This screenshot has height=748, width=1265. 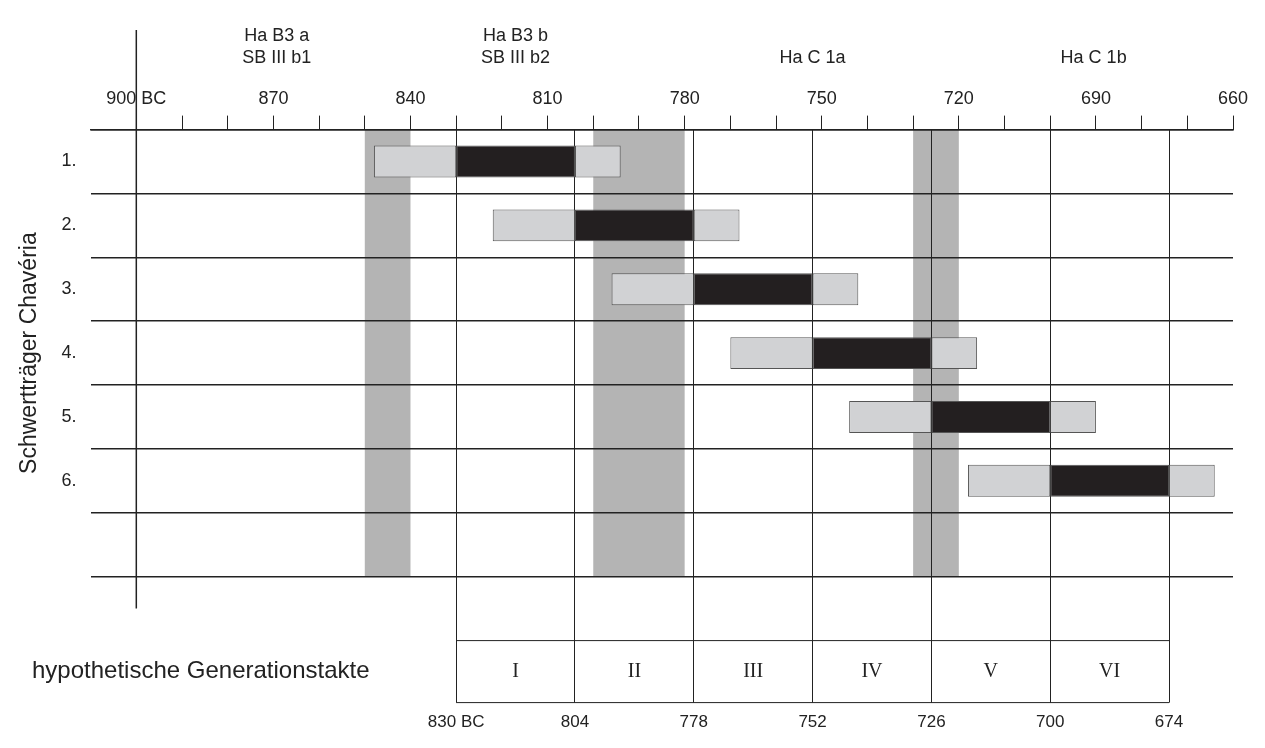 I want to click on y-tick-label: 2., so click(x=69, y=224).